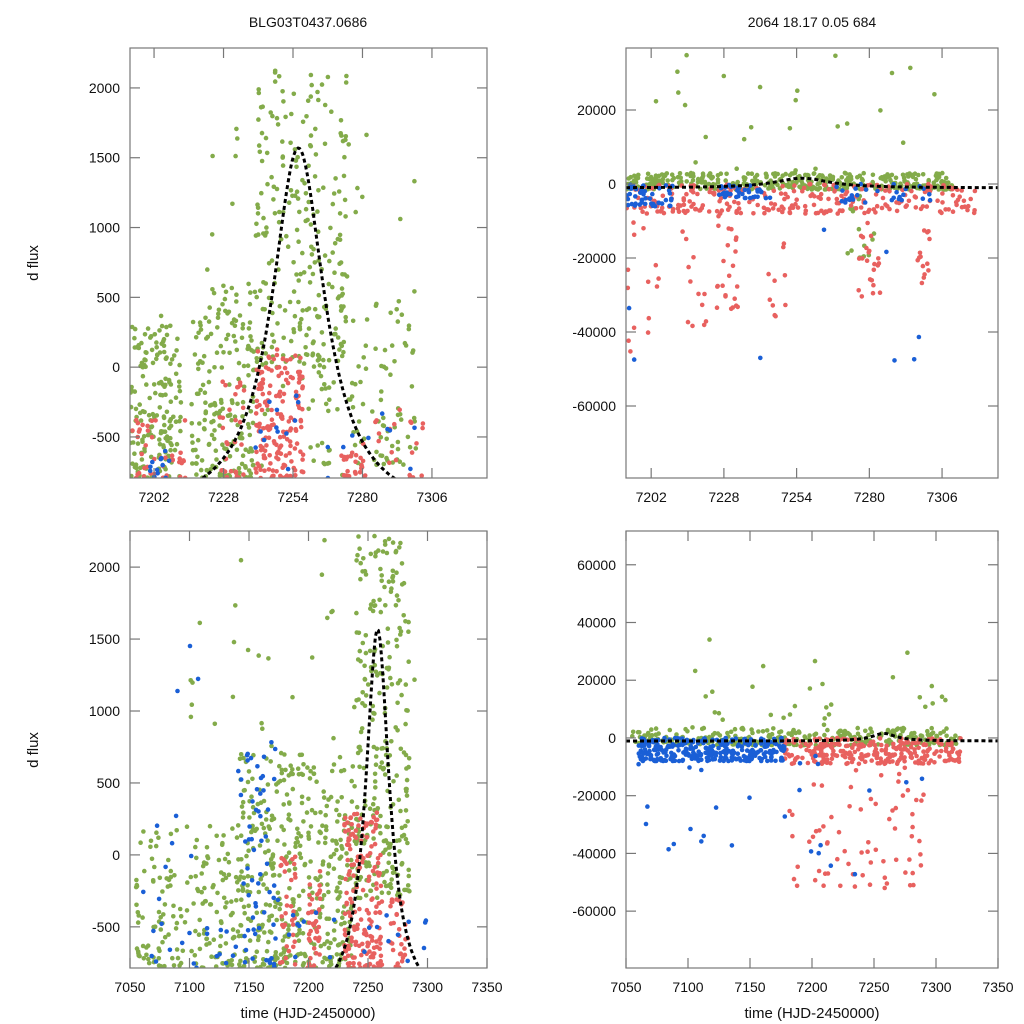  Describe the element at coordinates (749, 987) in the screenshot. I see `x-tick-label: 7150` at that location.